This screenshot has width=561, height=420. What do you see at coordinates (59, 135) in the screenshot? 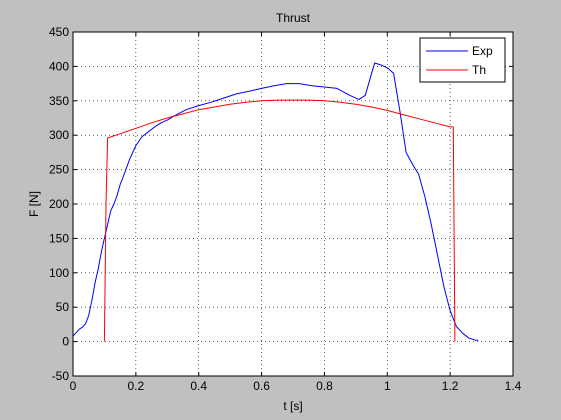
I see `y-tick-label: 300` at bounding box center [59, 135].